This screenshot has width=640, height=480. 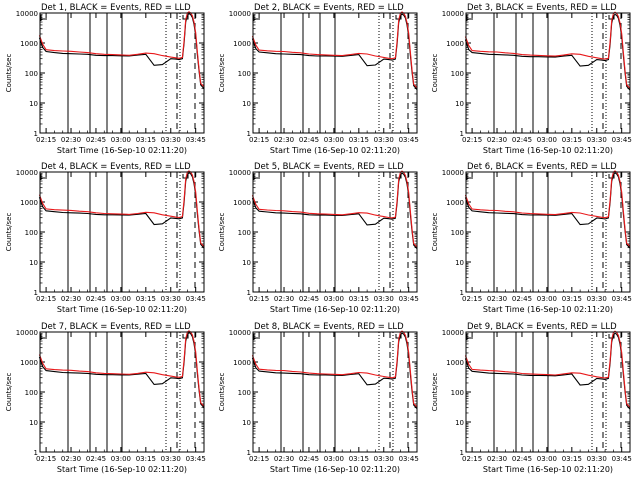 What do you see at coordinates (116, 167) in the screenshot?
I see `panel-title: Det 4, BLACK = Events, RED = LLD` at bounding box center [116, 167].